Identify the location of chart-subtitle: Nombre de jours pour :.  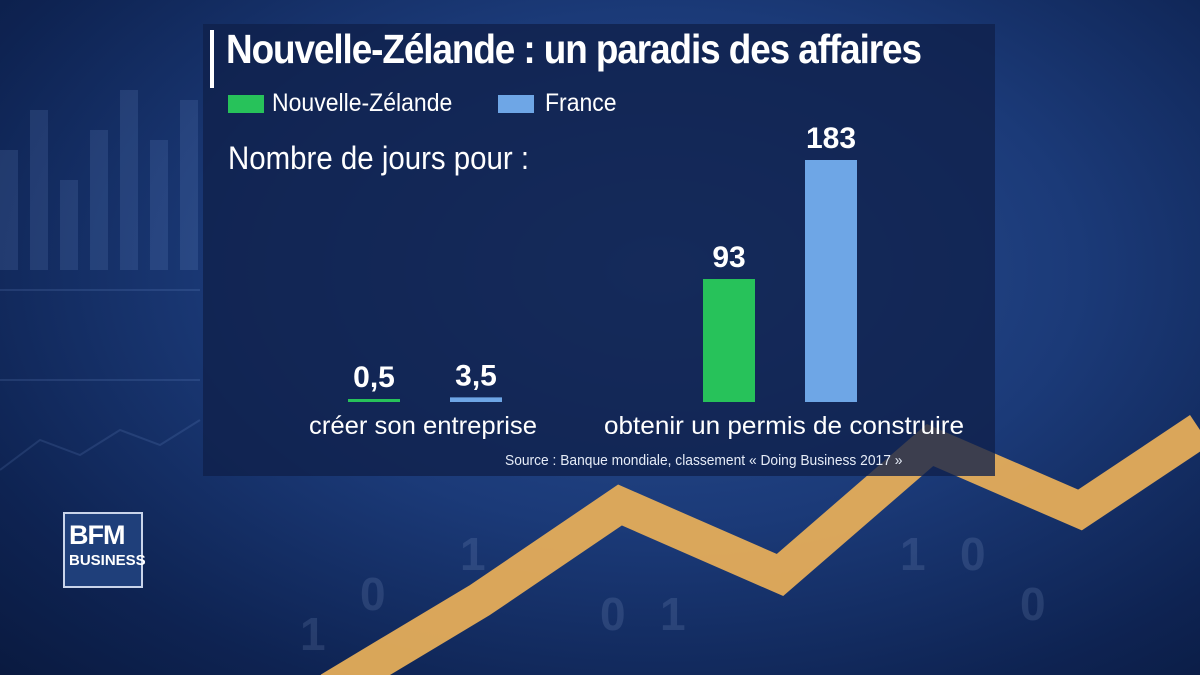
(379, 158).